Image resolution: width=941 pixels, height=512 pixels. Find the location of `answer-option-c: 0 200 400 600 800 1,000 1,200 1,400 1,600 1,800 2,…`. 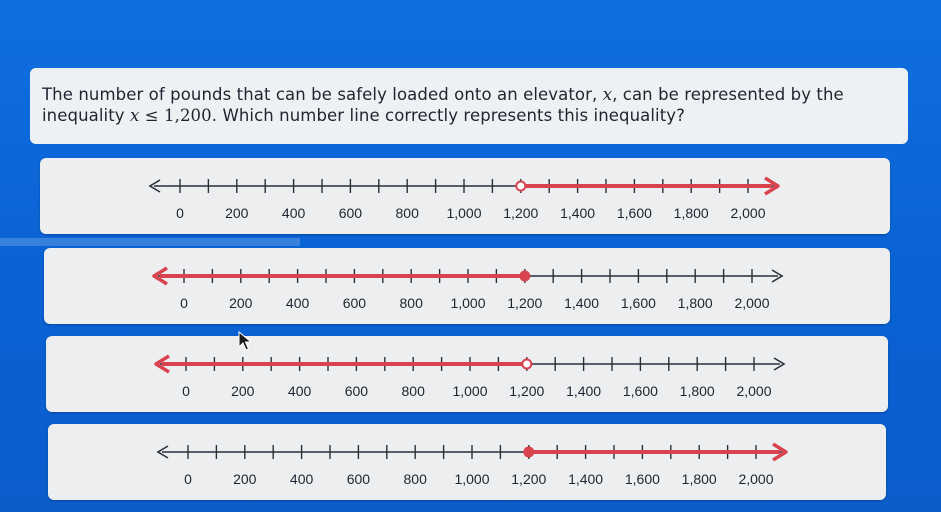

answer-option-c: 0 200 400 600 800 1,000 1,200 1,400 1,600 1,800 2,… is located at coordinates (467, 374).